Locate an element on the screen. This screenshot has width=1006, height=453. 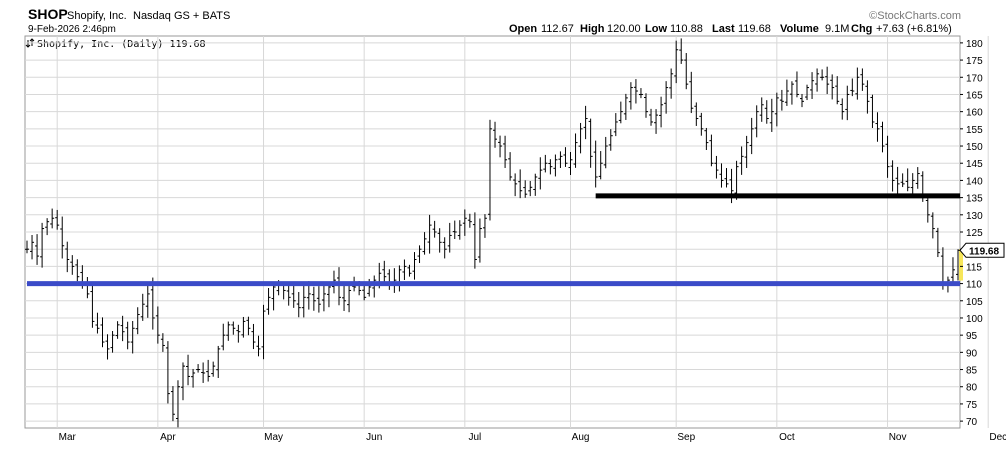
last-price-label: 119.68 is located at coordinates (984, 251).